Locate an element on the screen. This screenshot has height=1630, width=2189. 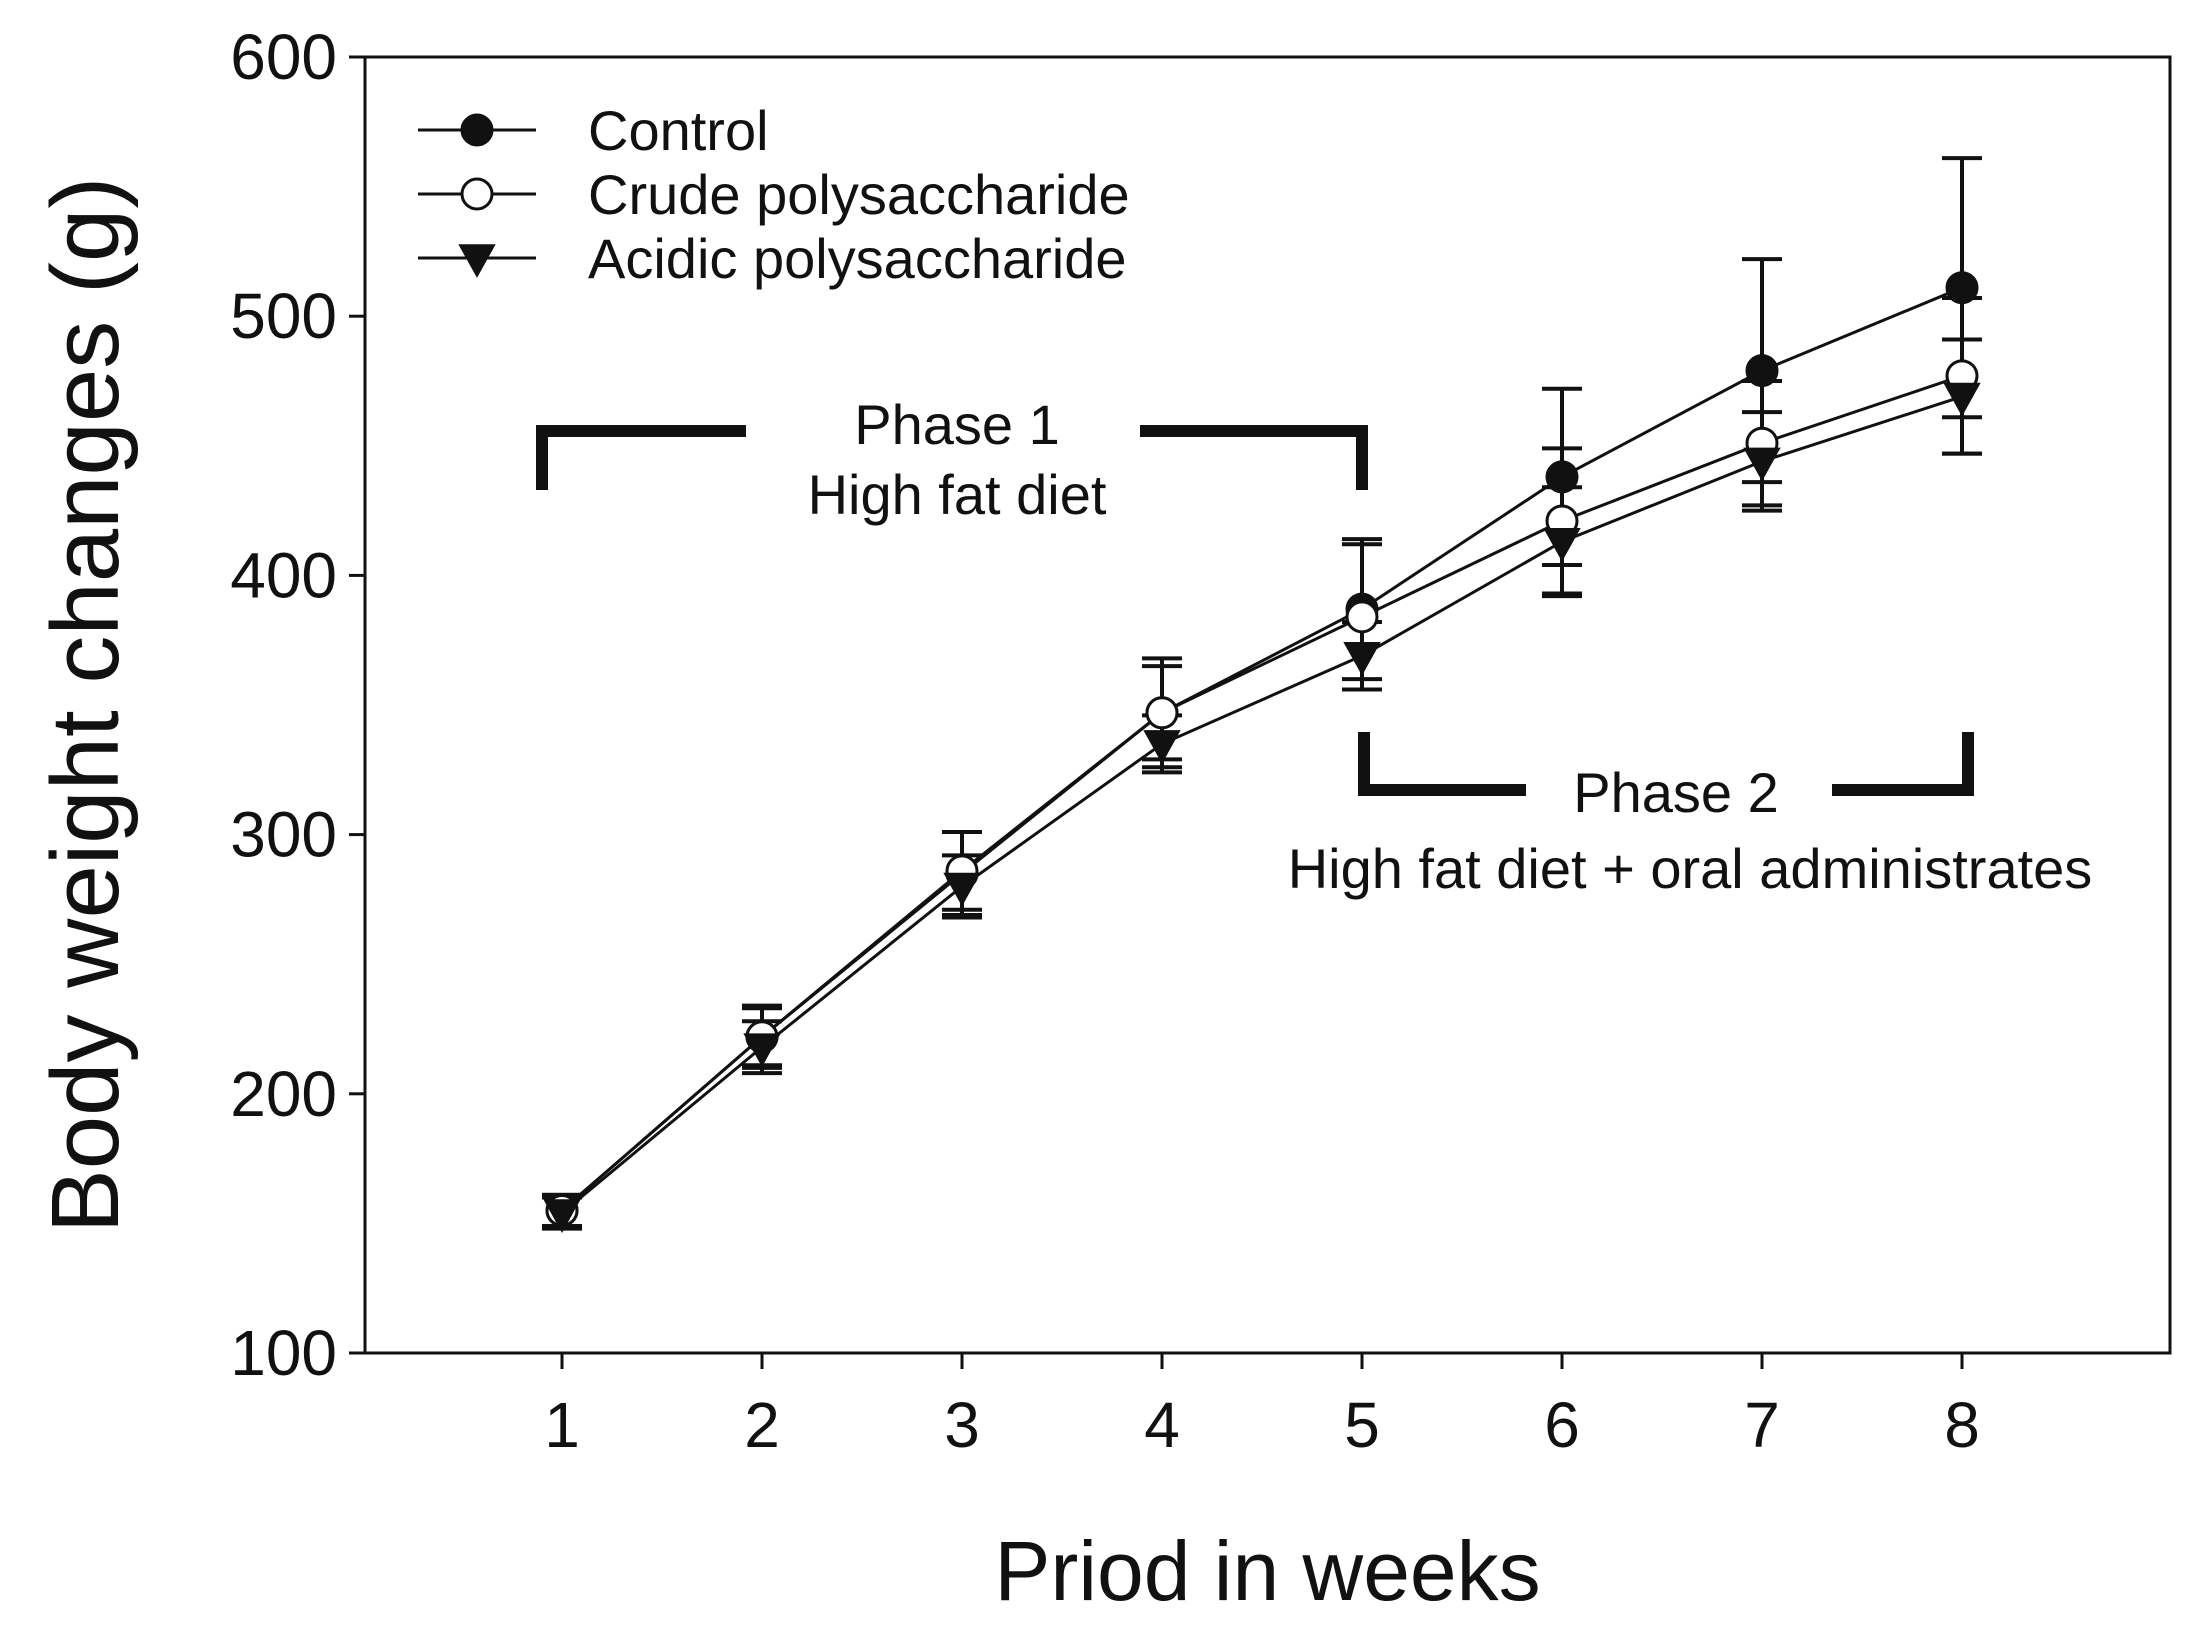
legend-item-crude-polysaccharide: Crude polysaccharide is located at coordinates (774, 194).